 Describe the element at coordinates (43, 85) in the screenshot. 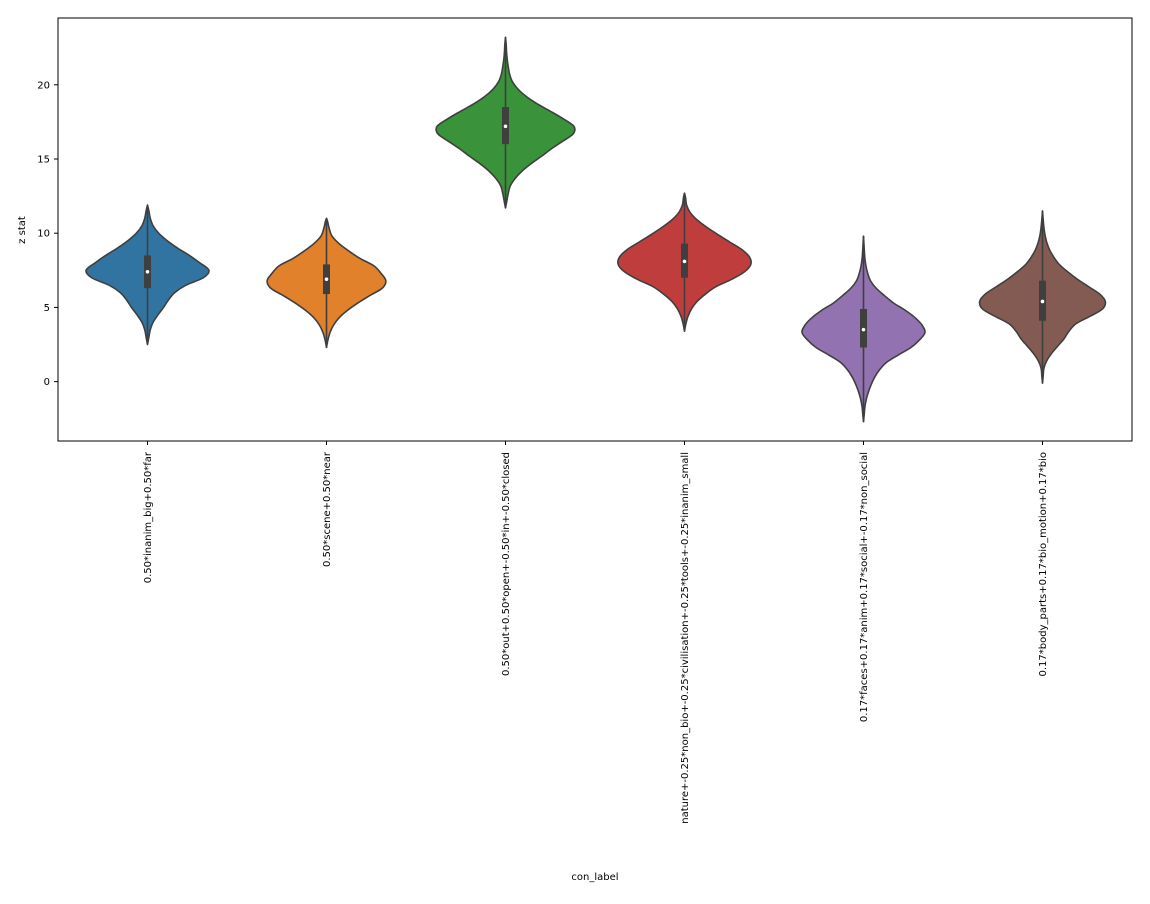

I see `y-tick-label: 20` at that location.